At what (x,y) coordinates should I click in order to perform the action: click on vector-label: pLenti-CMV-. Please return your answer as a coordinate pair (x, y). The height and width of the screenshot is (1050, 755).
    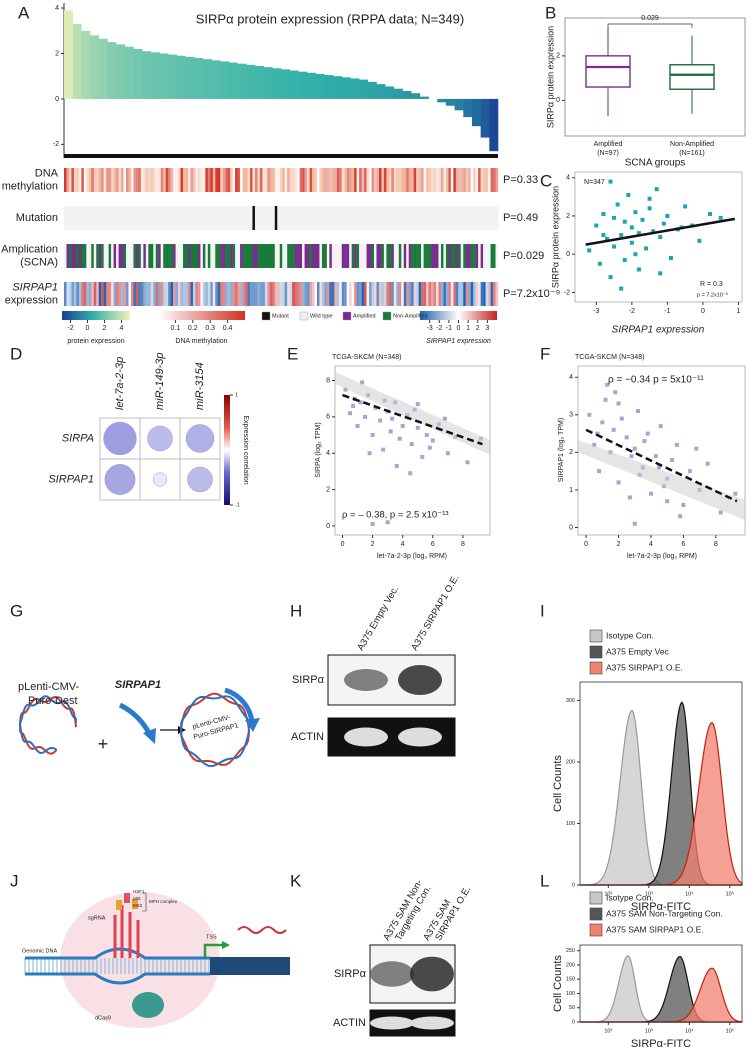
    Looking at the image, I should click on (48, 687).